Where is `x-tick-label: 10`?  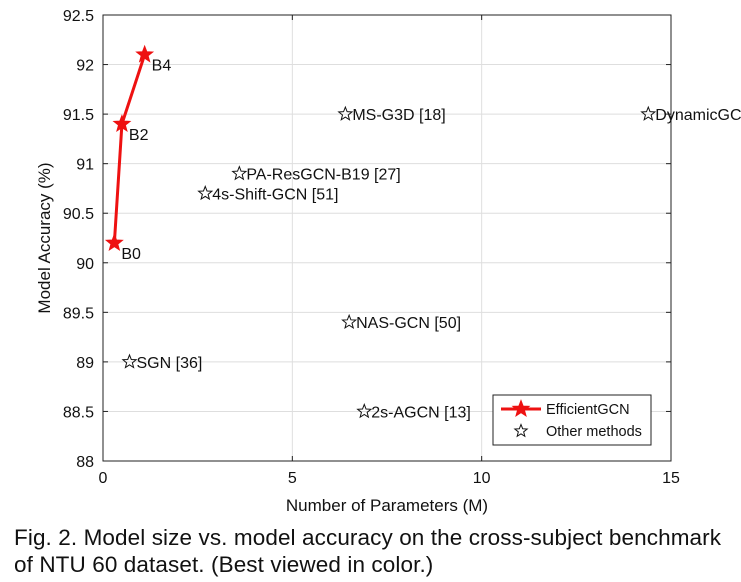 x-tick-label: 10 is located at coordinates (482, 478).